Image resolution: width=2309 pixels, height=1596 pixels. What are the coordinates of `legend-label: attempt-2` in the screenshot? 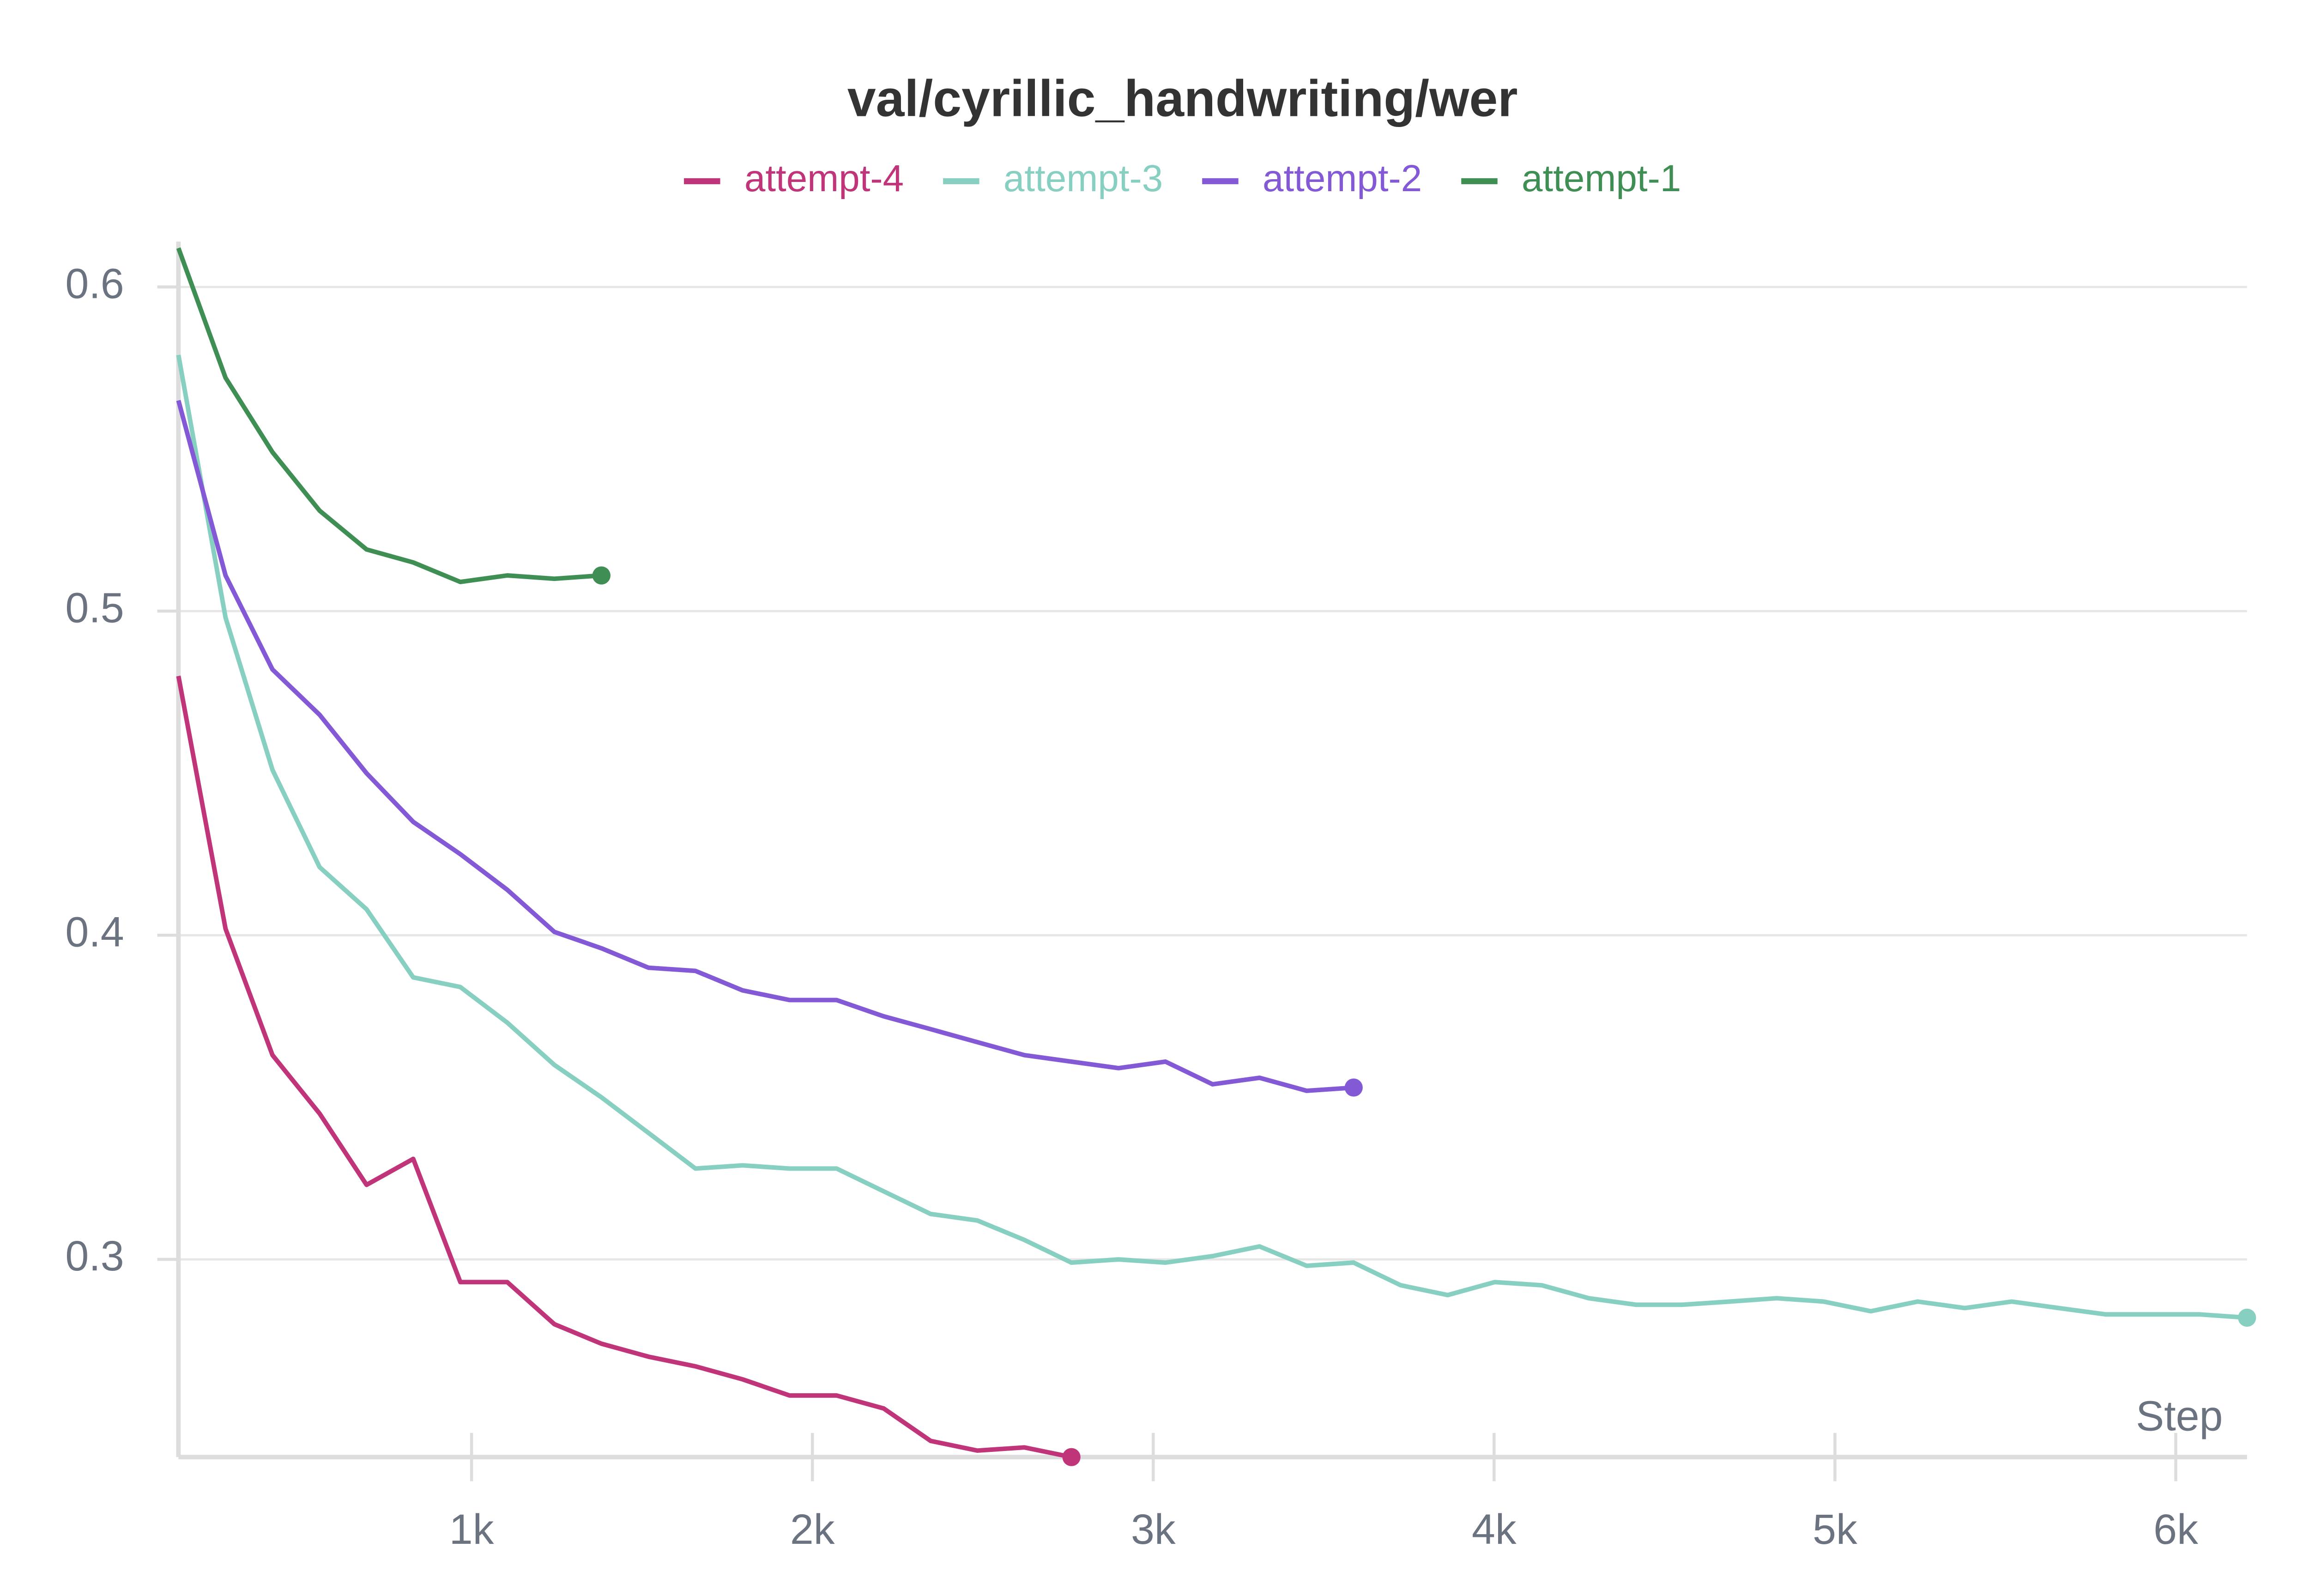 It's located at (1342, 178).